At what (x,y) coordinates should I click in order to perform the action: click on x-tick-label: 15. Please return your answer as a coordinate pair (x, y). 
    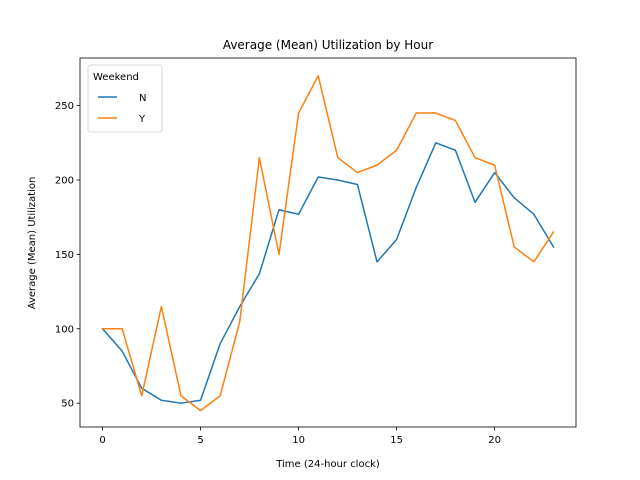
    Looking at the image, I should click on (396, 440).